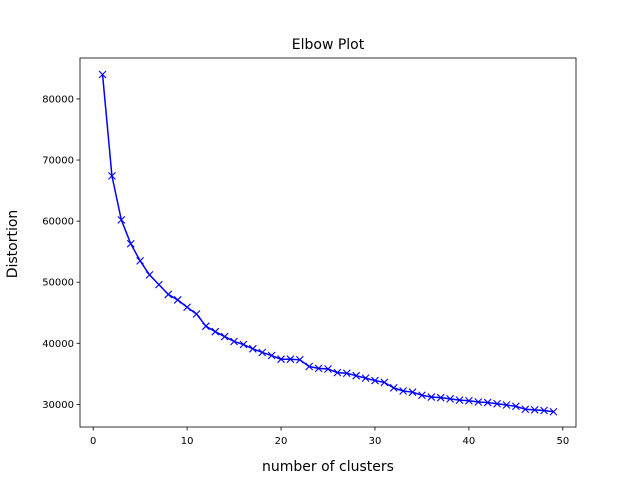  What do you see at coordinates (13, 244) in the screenshot?
I see `y-axis-label: Distortion` at bounding box center [13, 244].